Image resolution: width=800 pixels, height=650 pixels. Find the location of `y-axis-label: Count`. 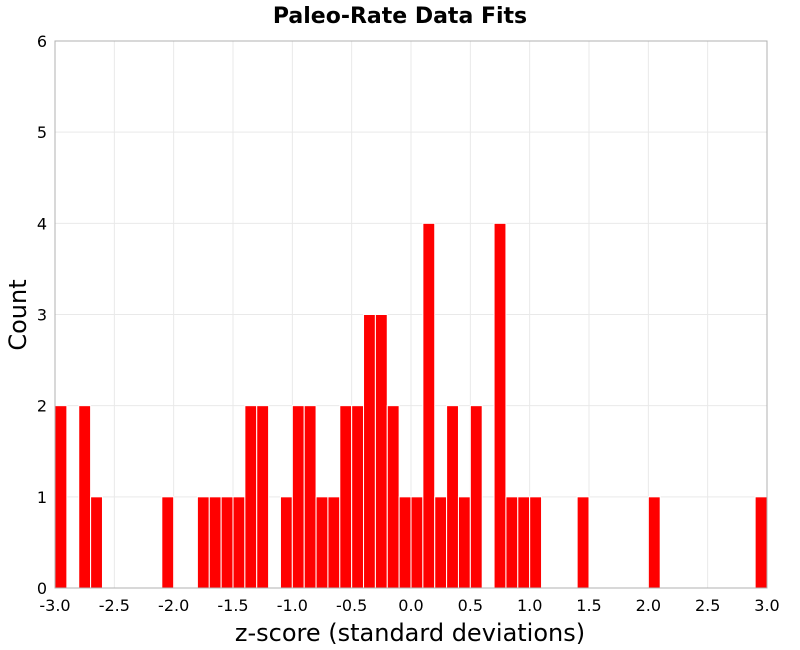

y-axis-label: Count is located at coordinates (18, 314).